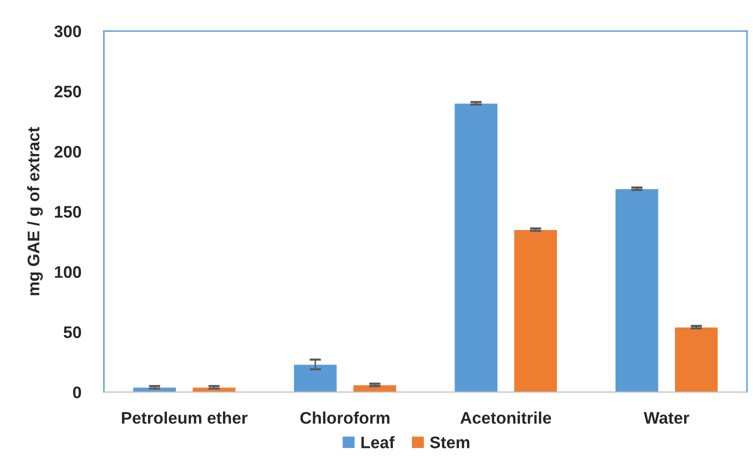 This screenshot has width=753, height=457. I want to click on y-tick-label: 150, so click(68, 212).